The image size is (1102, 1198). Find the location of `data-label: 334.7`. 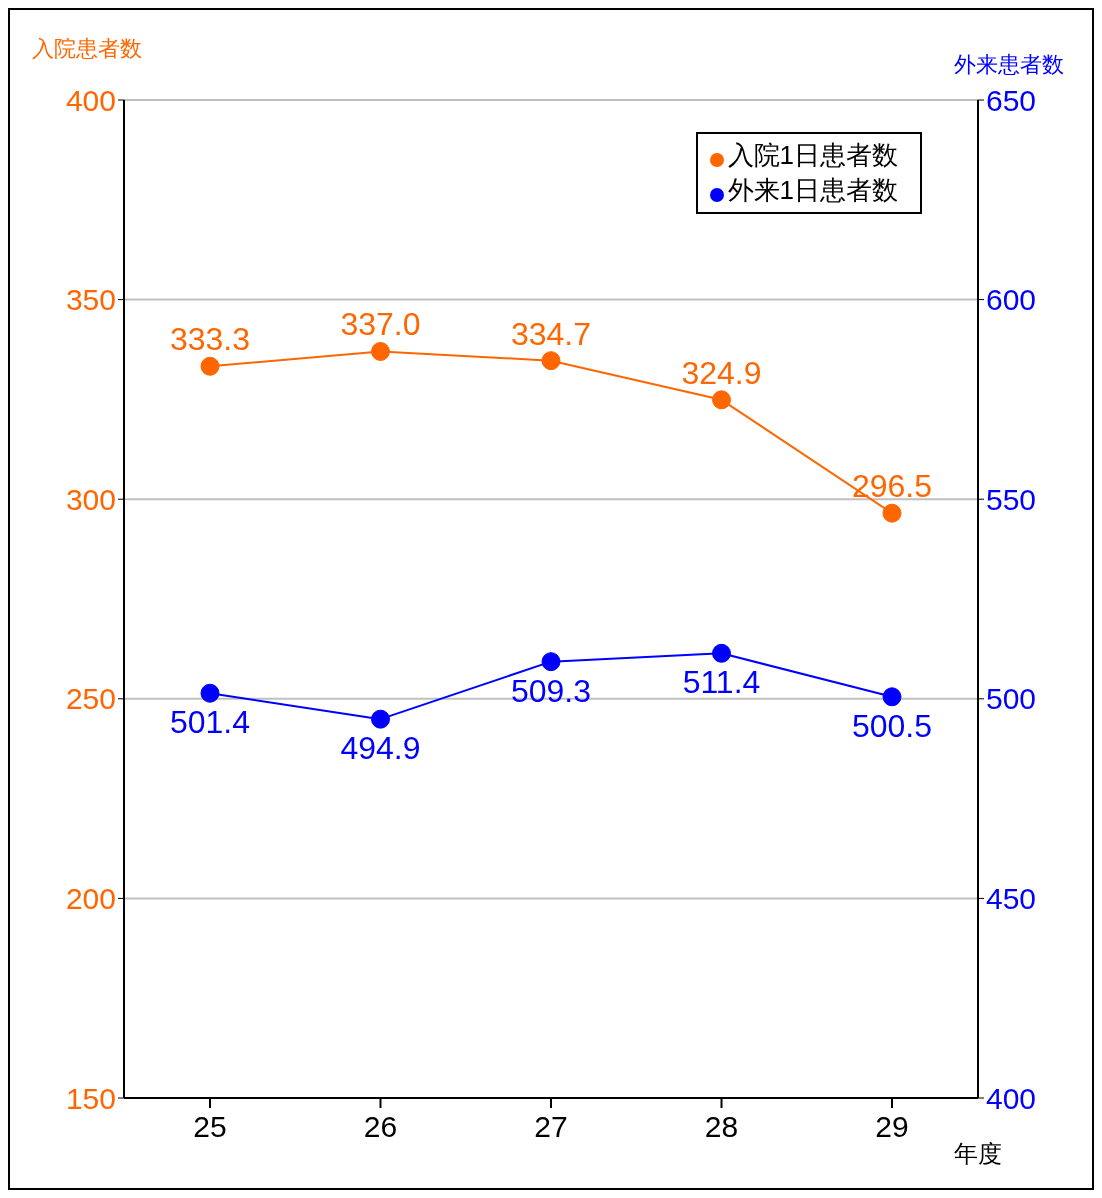

data-label: 334.7 is located at coordinates (551, 333).